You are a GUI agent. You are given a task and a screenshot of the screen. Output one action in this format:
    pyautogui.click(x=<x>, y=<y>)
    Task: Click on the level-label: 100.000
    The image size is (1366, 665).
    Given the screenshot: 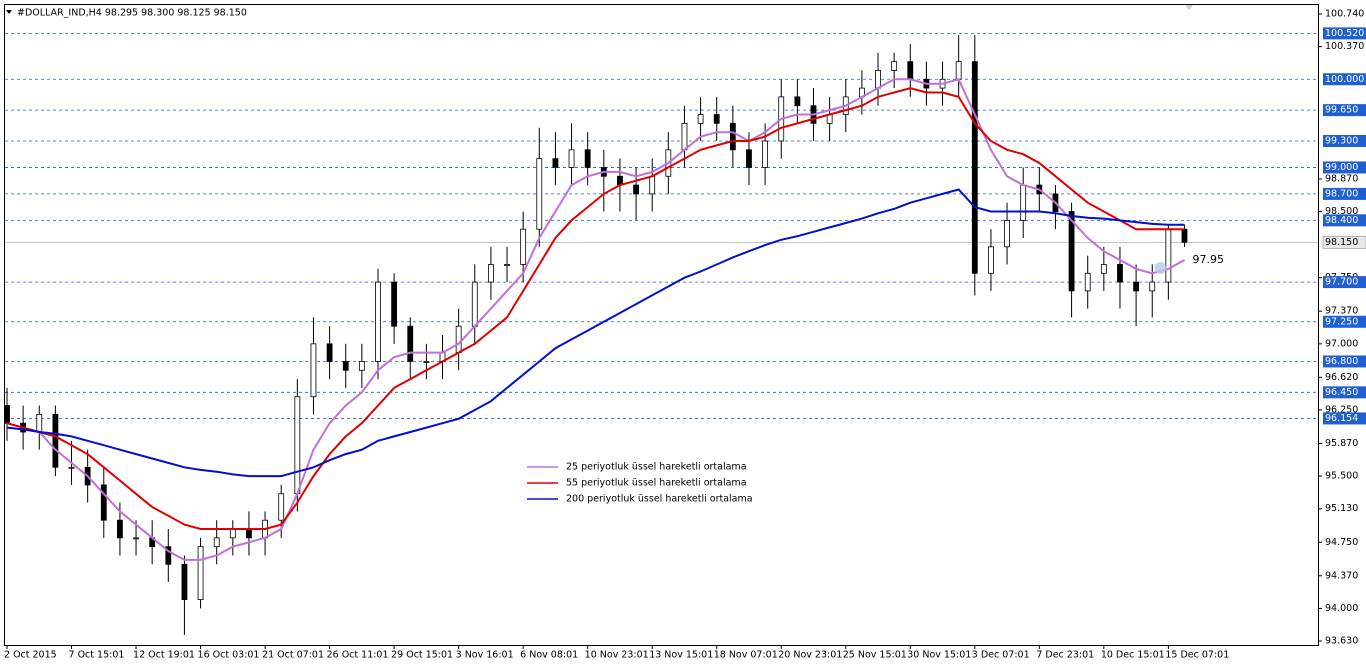 What is the action you would take?
    pyautogui.click(x=1344, y=79)
    